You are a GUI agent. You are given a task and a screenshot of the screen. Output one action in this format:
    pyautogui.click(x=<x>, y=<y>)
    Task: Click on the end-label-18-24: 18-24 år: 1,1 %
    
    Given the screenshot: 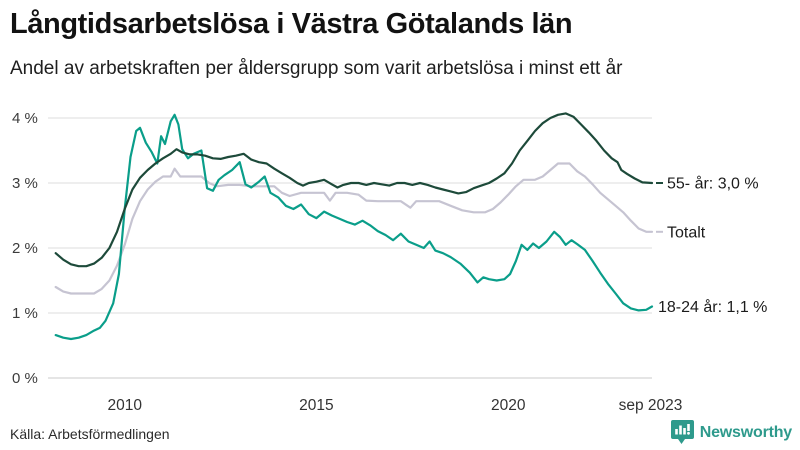 What is the action you would take?
    pyautogui.click(x=712, y=307)
    